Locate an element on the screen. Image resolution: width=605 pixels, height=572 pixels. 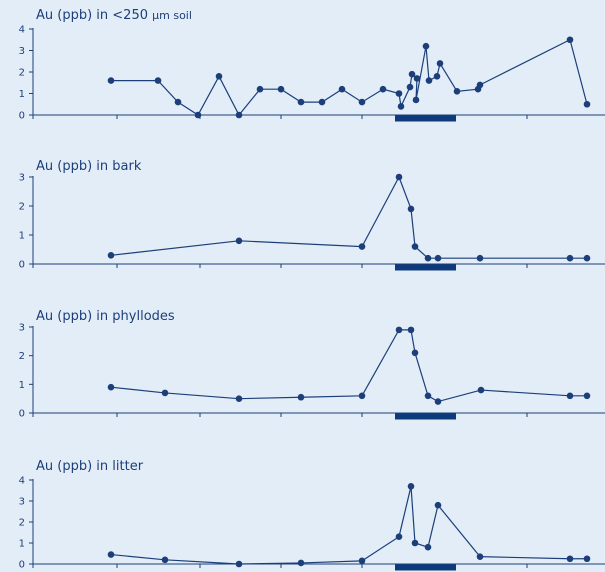
panel-title-main: Au (ppb) in <250 is located at coordinates (94, 15).